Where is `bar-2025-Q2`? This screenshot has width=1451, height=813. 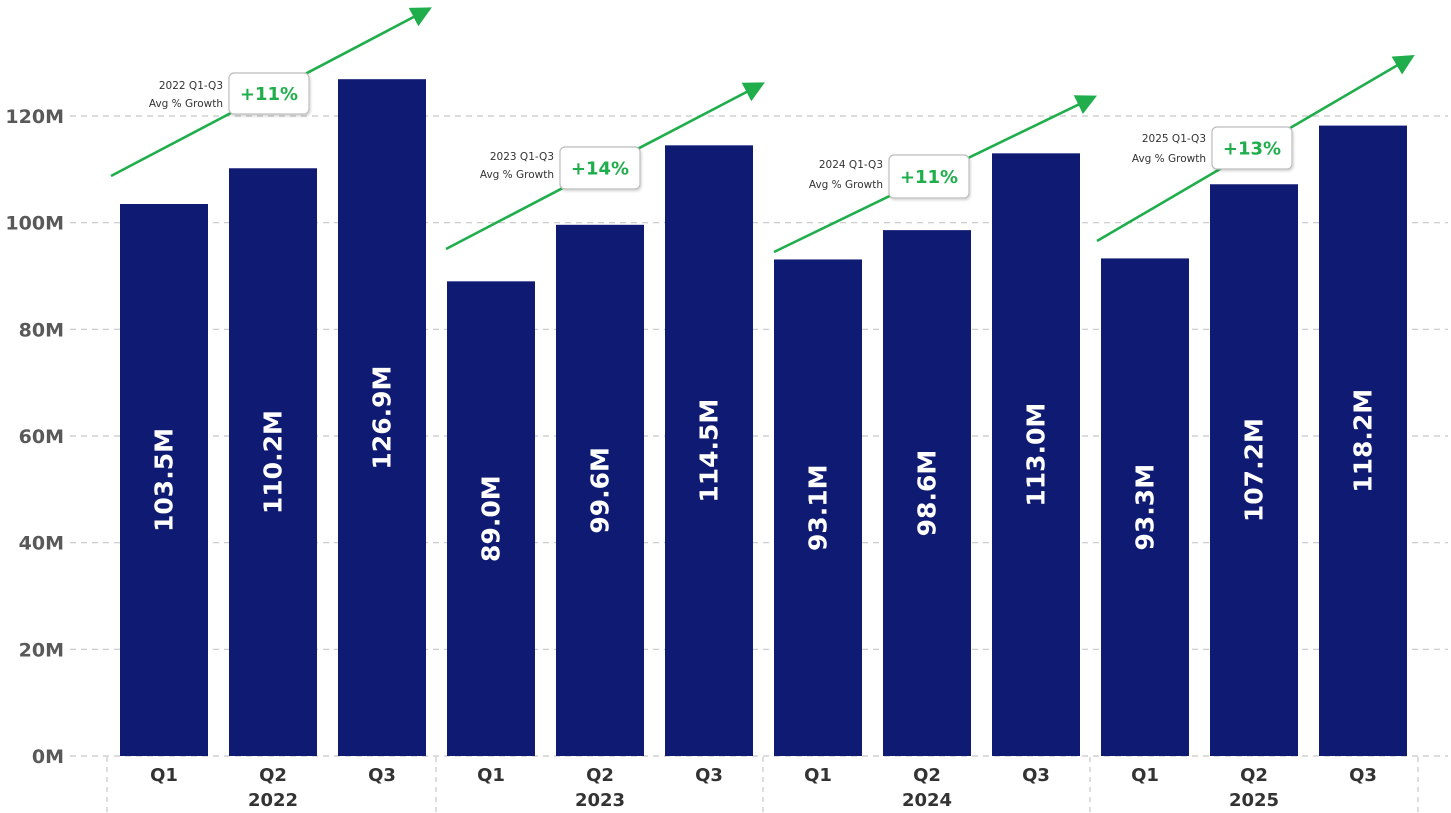 bar-2025-Q2 is located at coordinates (1254, 470).